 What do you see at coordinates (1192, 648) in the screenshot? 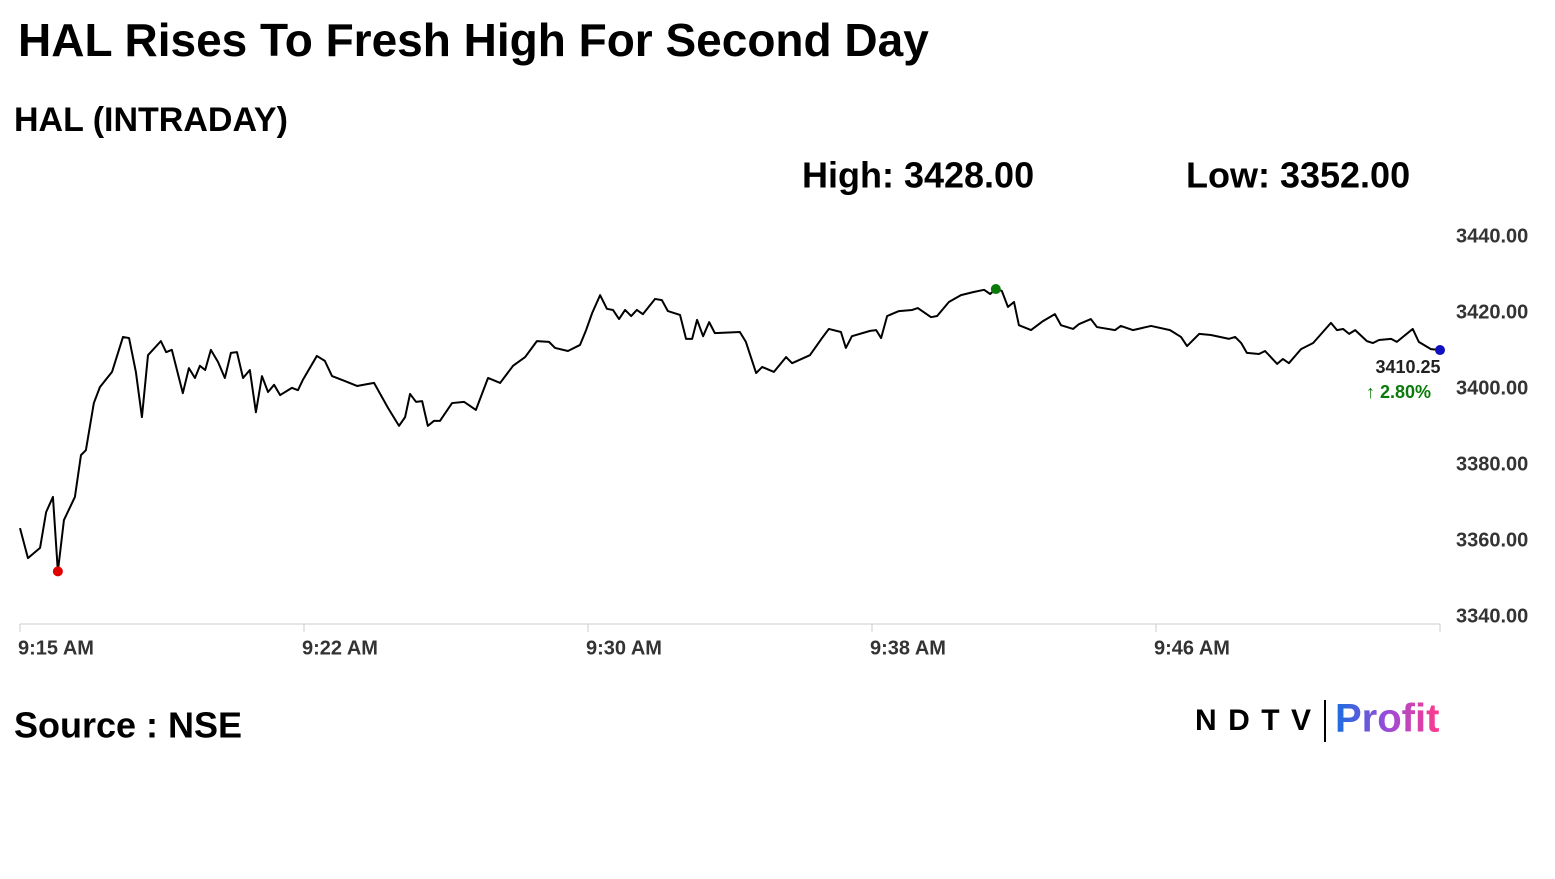
I see `x-tick-label: 9:46 AM` at bounding box center [1192, 648].